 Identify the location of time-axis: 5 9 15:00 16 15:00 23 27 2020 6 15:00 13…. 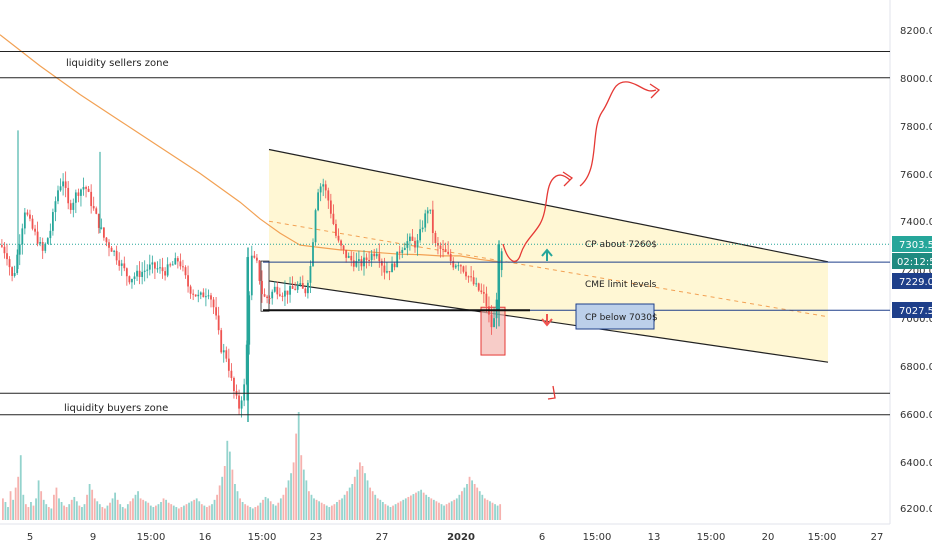
(455, 537).